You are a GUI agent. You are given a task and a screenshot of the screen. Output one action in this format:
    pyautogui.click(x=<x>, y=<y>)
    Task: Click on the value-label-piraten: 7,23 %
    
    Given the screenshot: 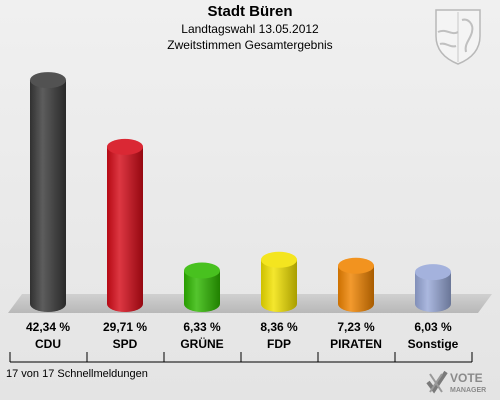 What is the action you would take?
    pyautogui.click(x=356, y=327)
    